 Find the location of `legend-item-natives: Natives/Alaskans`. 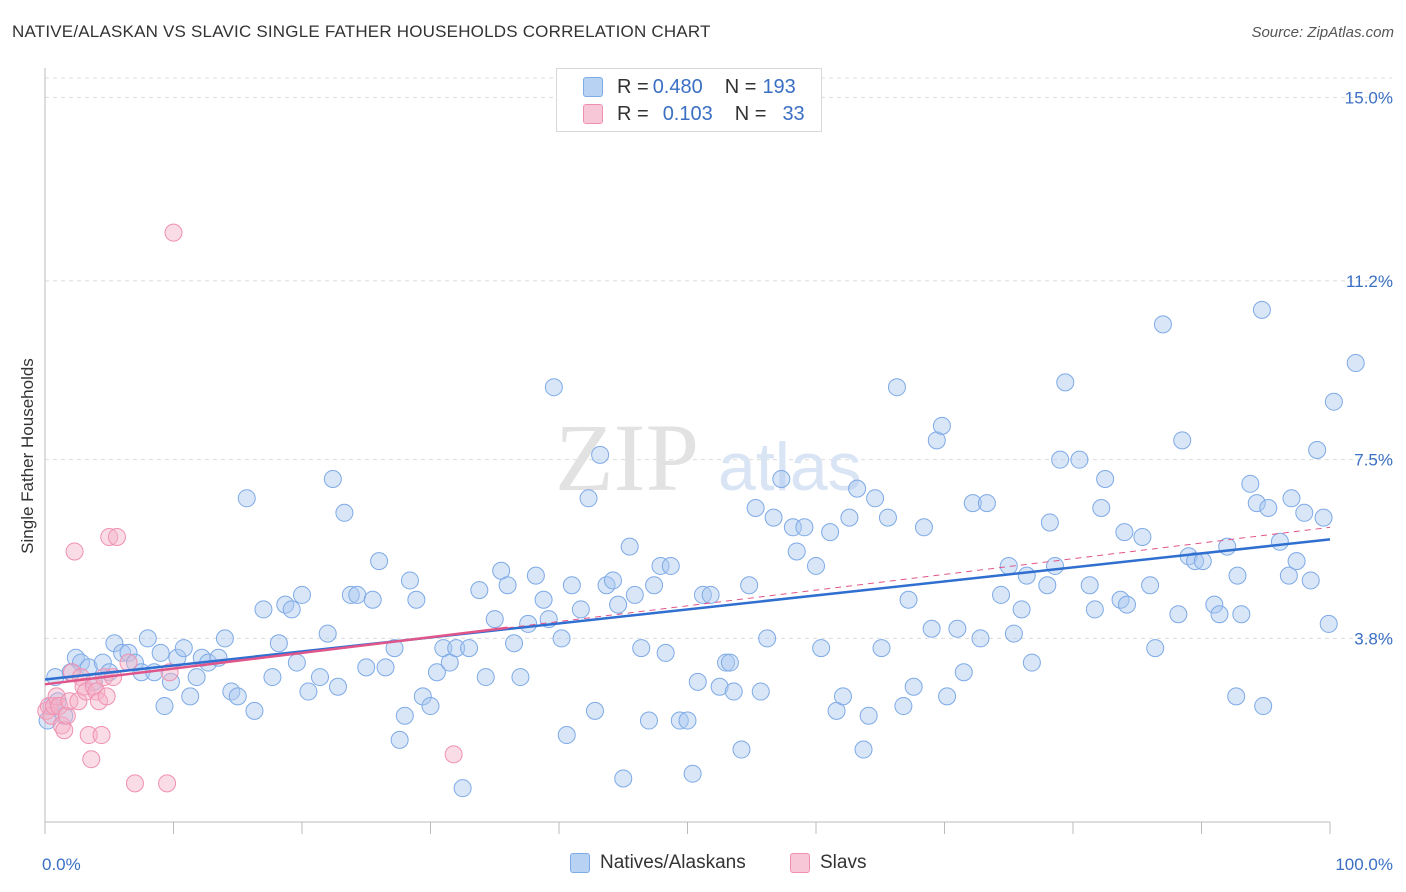

legend-item-natives: Natives/Alaskans is located at coordinates (658, 863).